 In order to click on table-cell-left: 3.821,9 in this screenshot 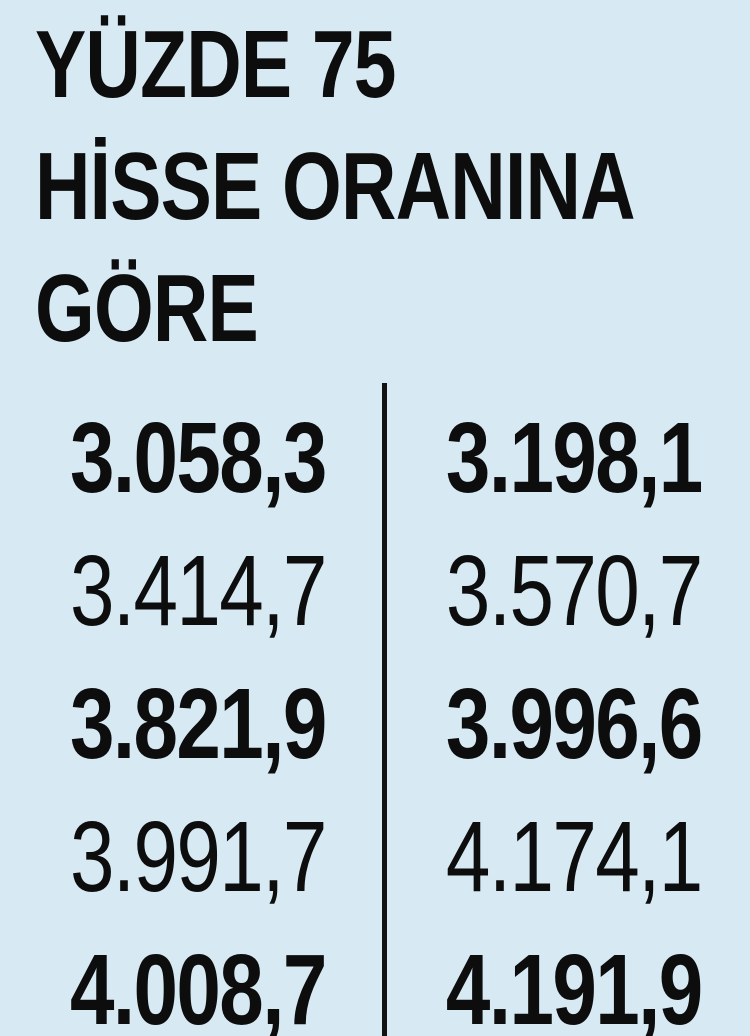, I will do `click(191, 724)`.